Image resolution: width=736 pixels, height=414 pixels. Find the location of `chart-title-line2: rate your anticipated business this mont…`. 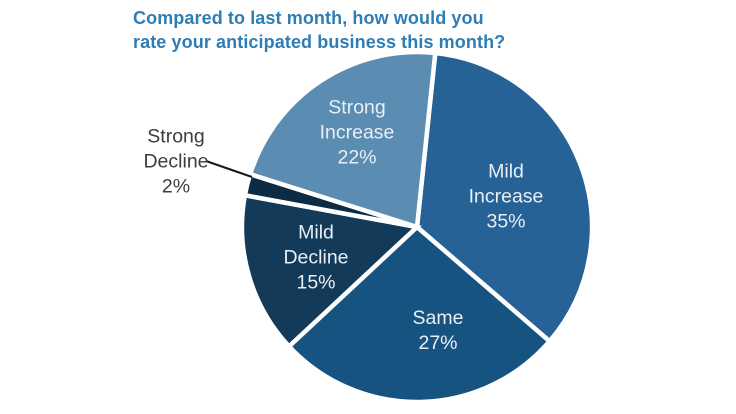

chart-title-line2: rate your anticipated business this mont… is located at coordinates (319, 42).